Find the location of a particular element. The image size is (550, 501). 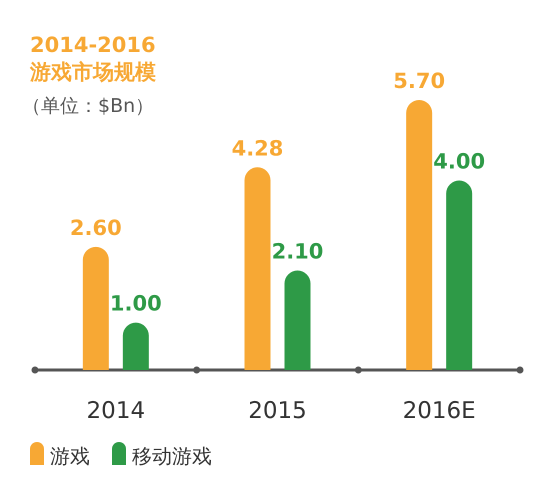

data-label: 4.00 is located at coordinates (459, 162).